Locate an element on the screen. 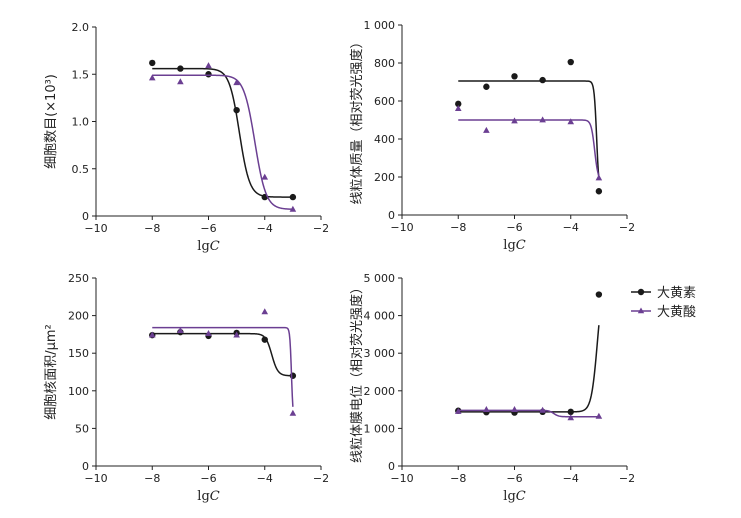  y-tick-label: 4 000 is located at coordinates (380, 316).